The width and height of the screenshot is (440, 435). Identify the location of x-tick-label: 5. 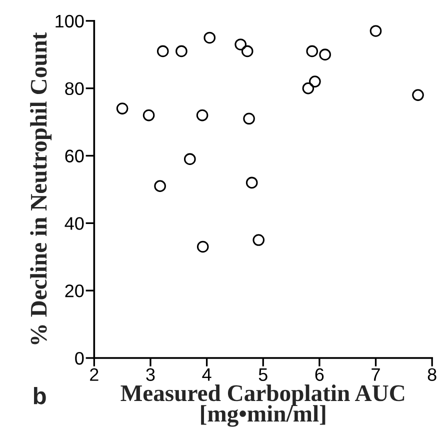
(263, 374).